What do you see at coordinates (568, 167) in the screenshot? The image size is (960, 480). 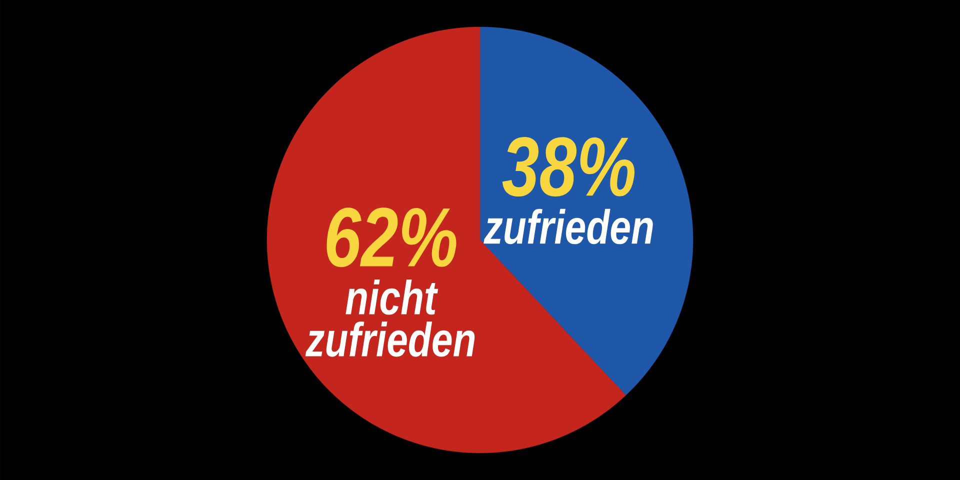 I see `data-label: 38%` at bounding box center [568, 167].